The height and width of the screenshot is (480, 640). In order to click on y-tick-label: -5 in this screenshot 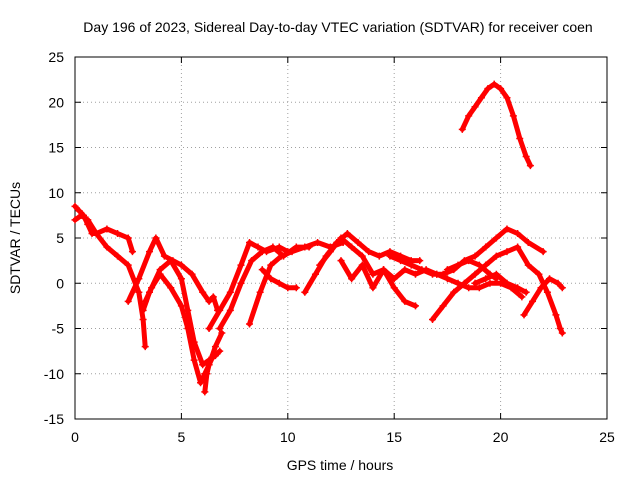, I will do `click(58, 329)`.